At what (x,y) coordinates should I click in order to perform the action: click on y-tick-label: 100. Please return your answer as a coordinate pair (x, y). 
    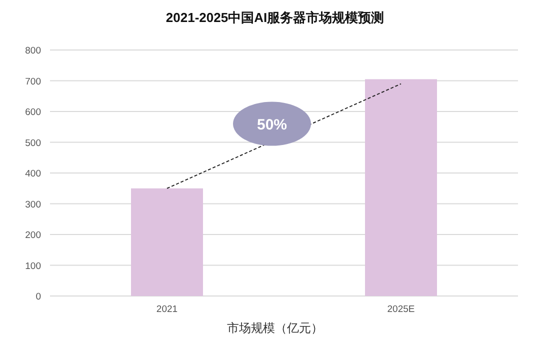
    Looking at the image, I should click on (33, 266).